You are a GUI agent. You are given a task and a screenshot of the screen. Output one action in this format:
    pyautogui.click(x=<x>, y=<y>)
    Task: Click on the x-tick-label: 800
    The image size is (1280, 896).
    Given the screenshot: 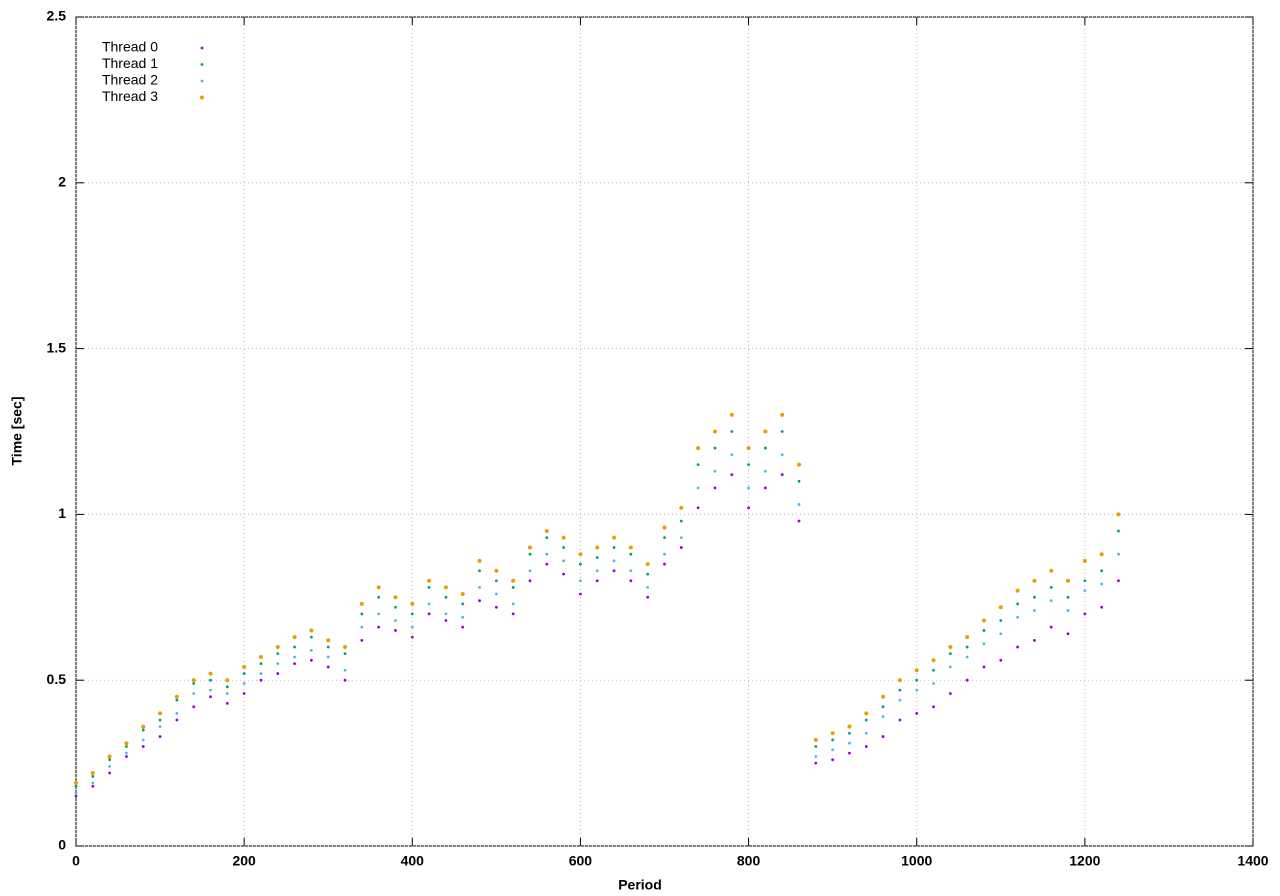 What is the action you would take?
    pyautogui.click(x=749, y=861)
    